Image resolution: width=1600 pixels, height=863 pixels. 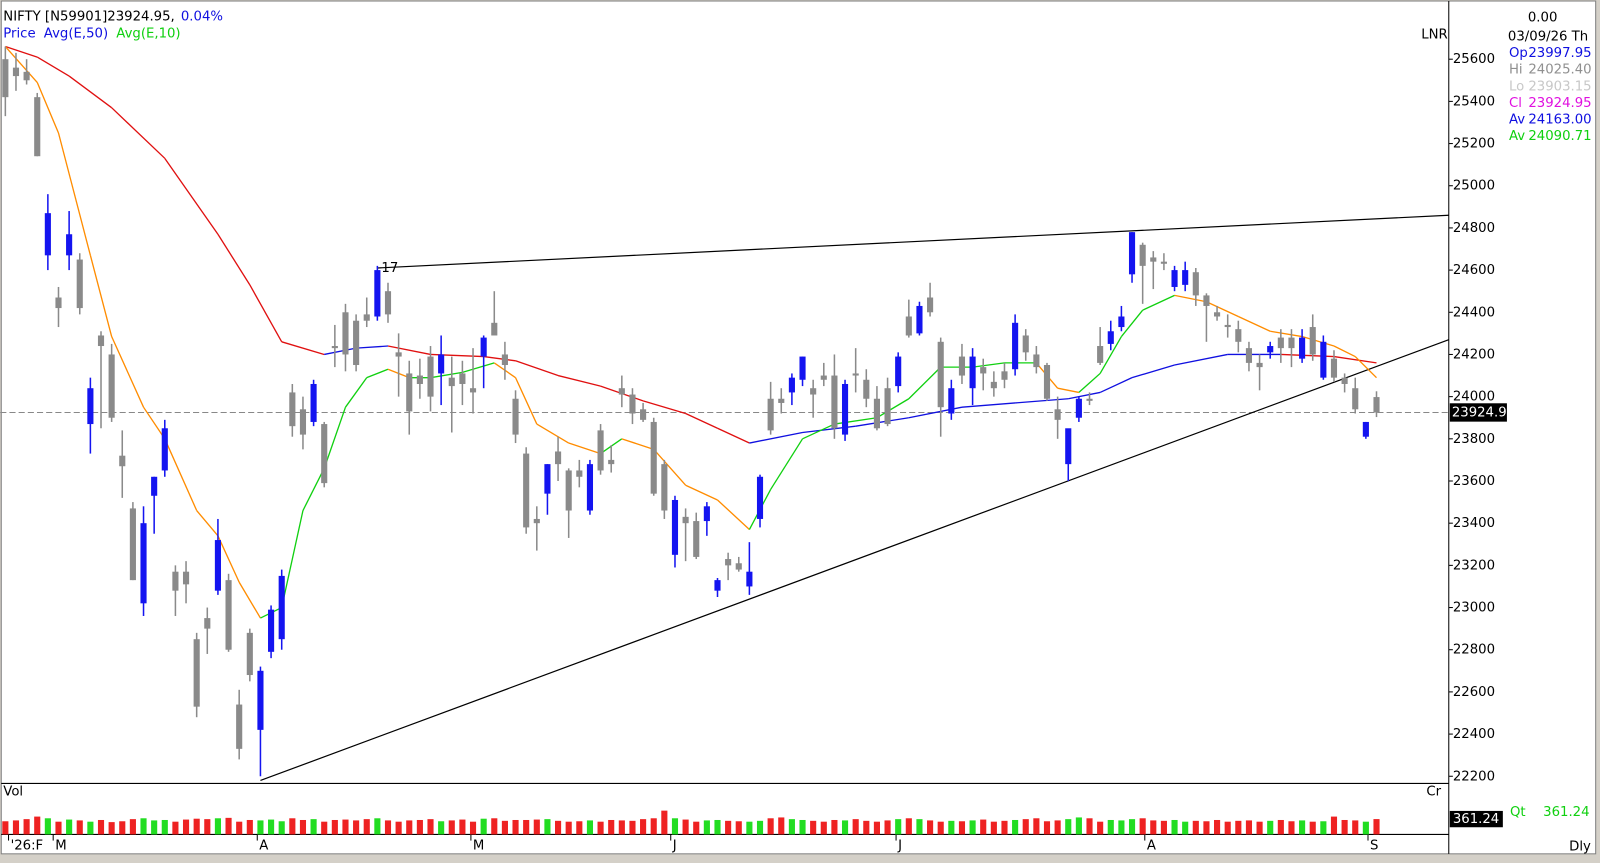 What do you see at coordinates (1517, 136) in the screenshot?
I see `info-label: Av` at bounding box center [1517, 136].